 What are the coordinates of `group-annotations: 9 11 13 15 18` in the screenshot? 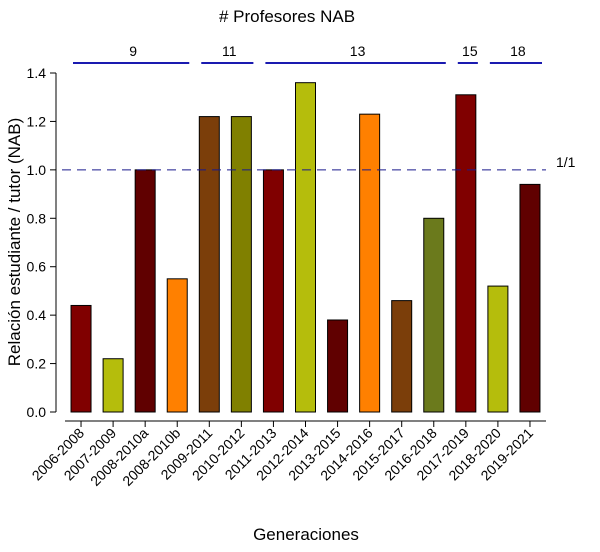 It's located at (307, 53).